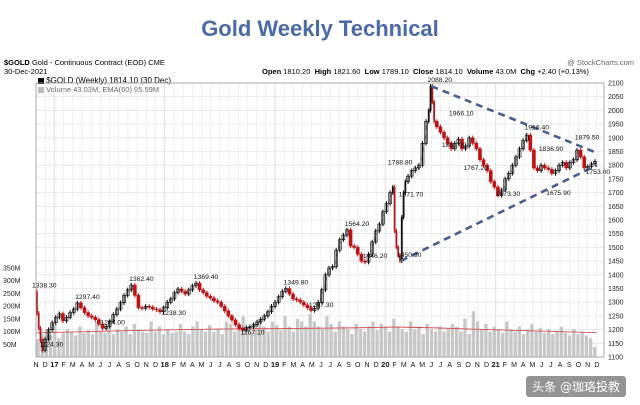  Describe the element at coordinates (461, 114) in the screenshot. I see `price-annotation: 1966.10` at that location.